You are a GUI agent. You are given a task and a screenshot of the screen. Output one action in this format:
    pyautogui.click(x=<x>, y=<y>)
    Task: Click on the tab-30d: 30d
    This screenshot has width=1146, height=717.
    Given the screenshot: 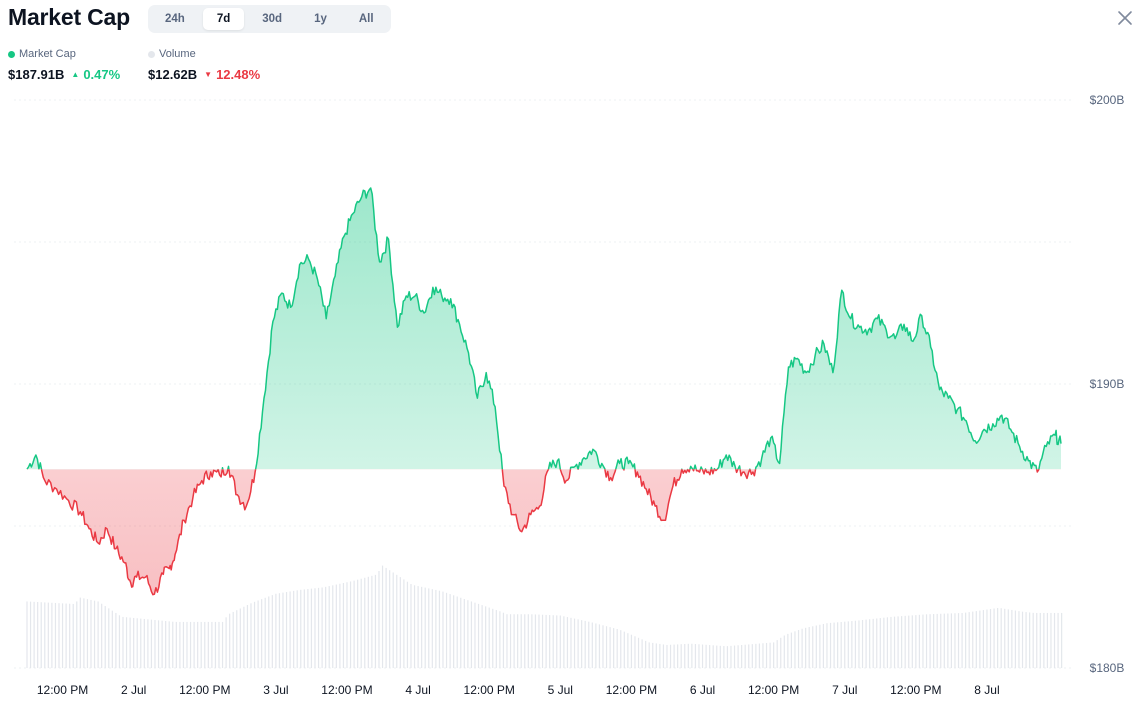 What is the action you would take?
    pyautogui.click(x=272, y=19)
    